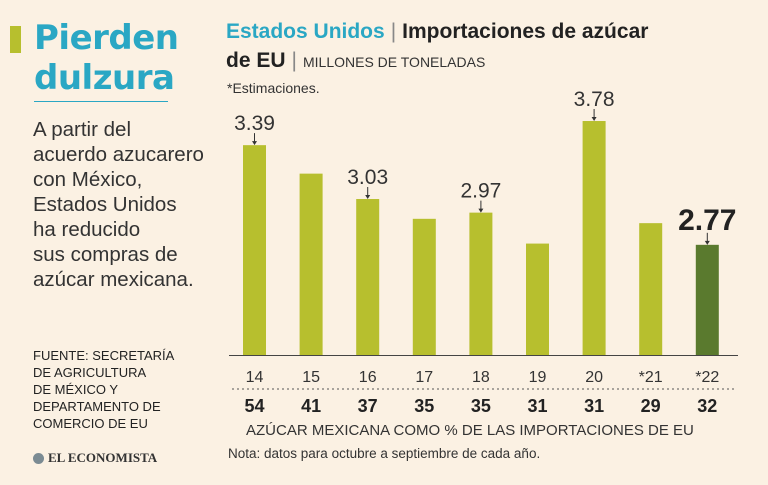  I want to click on source-line: DEPARTAMENTO DE, so click(97, 406).